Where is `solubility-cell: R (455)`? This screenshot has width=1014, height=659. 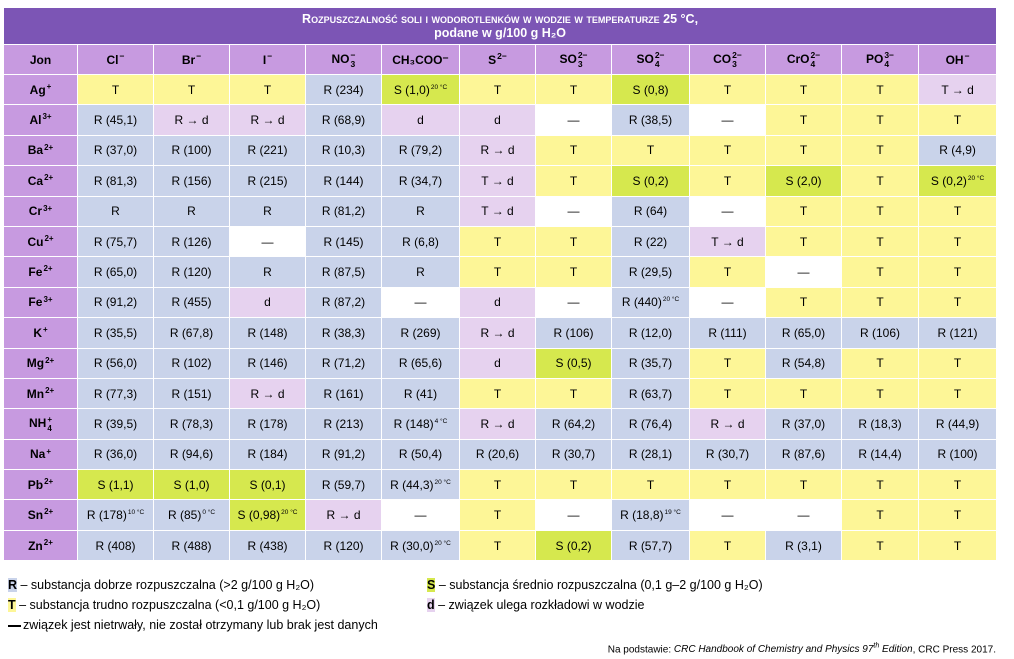
solubility-cell: R (455) is located at coordinates (191, 302).